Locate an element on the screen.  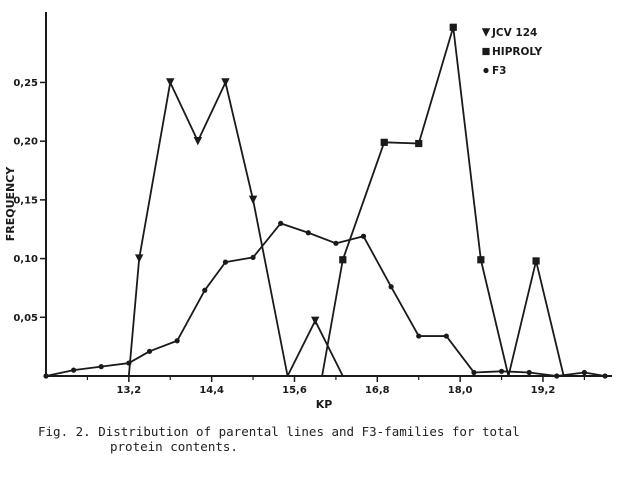
y-tick-label: 0,05 is located at coordinates (25, 318).